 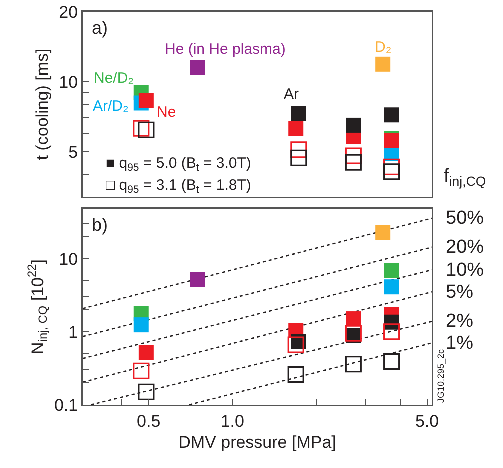 I want to click on series-label: 1%, so click(x=460, y=343).